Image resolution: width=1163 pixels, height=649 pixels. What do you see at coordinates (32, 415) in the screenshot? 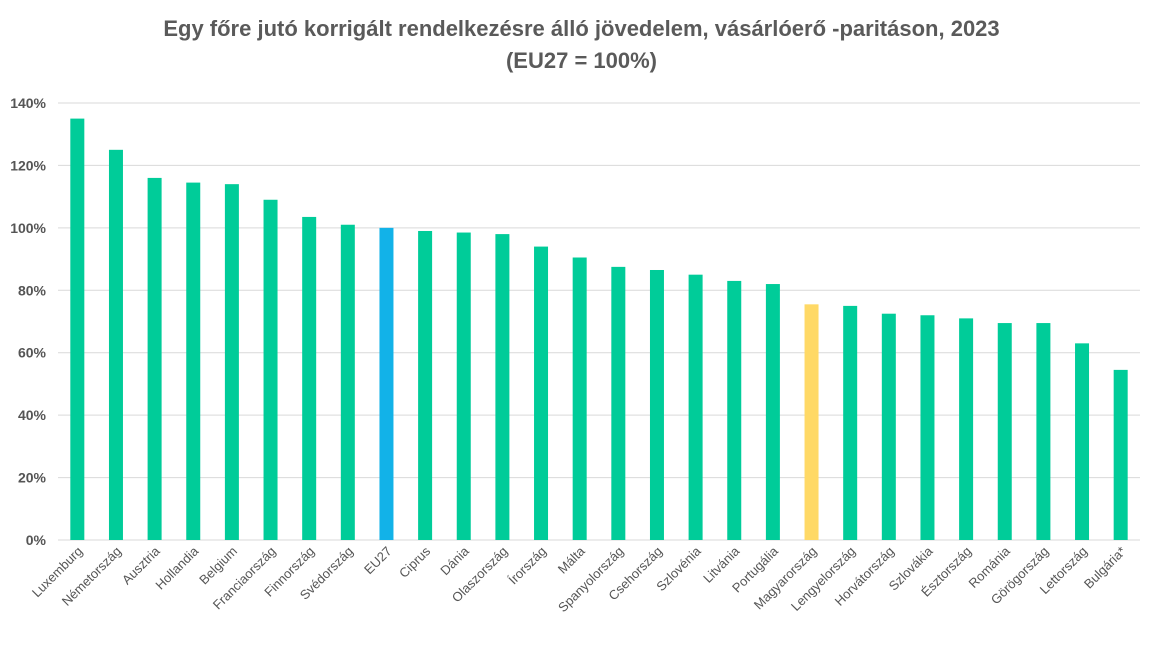
I see `y-tick-label: 40%` at bounding box center [32, 415].